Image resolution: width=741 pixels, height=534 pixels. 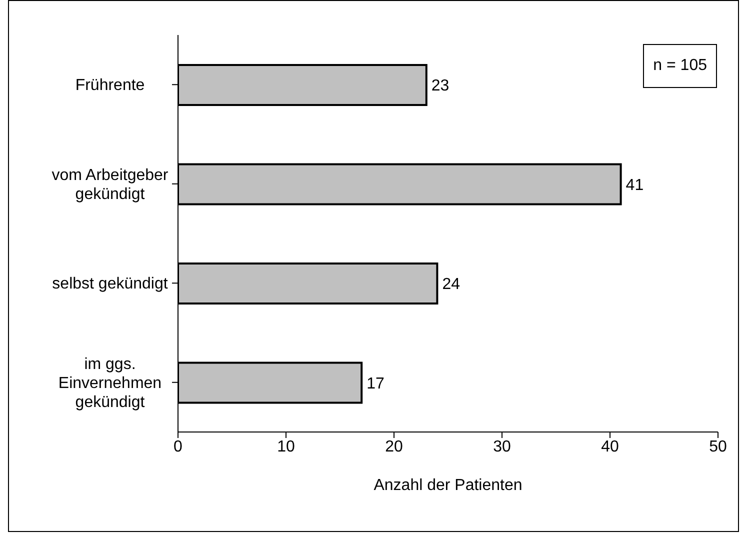 What do you see at coordinates (110, 85) in the screenshot?
I see `y-tick-label: Frührente` at bounding box center [110, 85].